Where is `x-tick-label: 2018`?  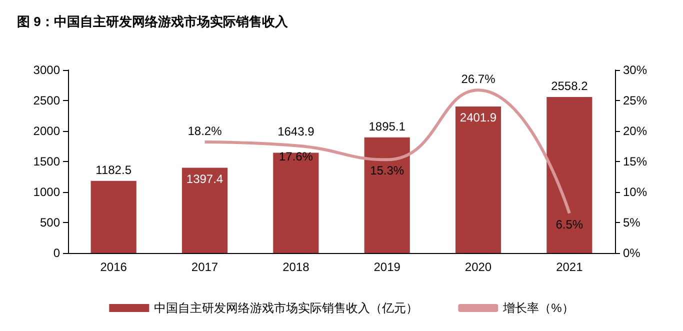 x-tick-label: 2018 is located at coordinates (296, 267).